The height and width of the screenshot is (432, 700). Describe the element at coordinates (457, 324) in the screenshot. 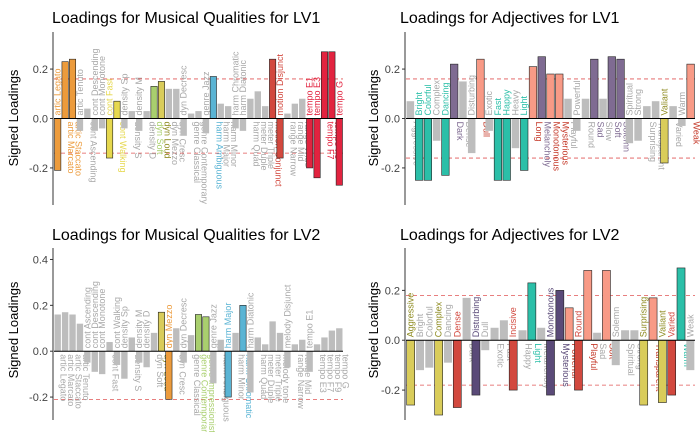

I see `category-label: Dense` at that location.